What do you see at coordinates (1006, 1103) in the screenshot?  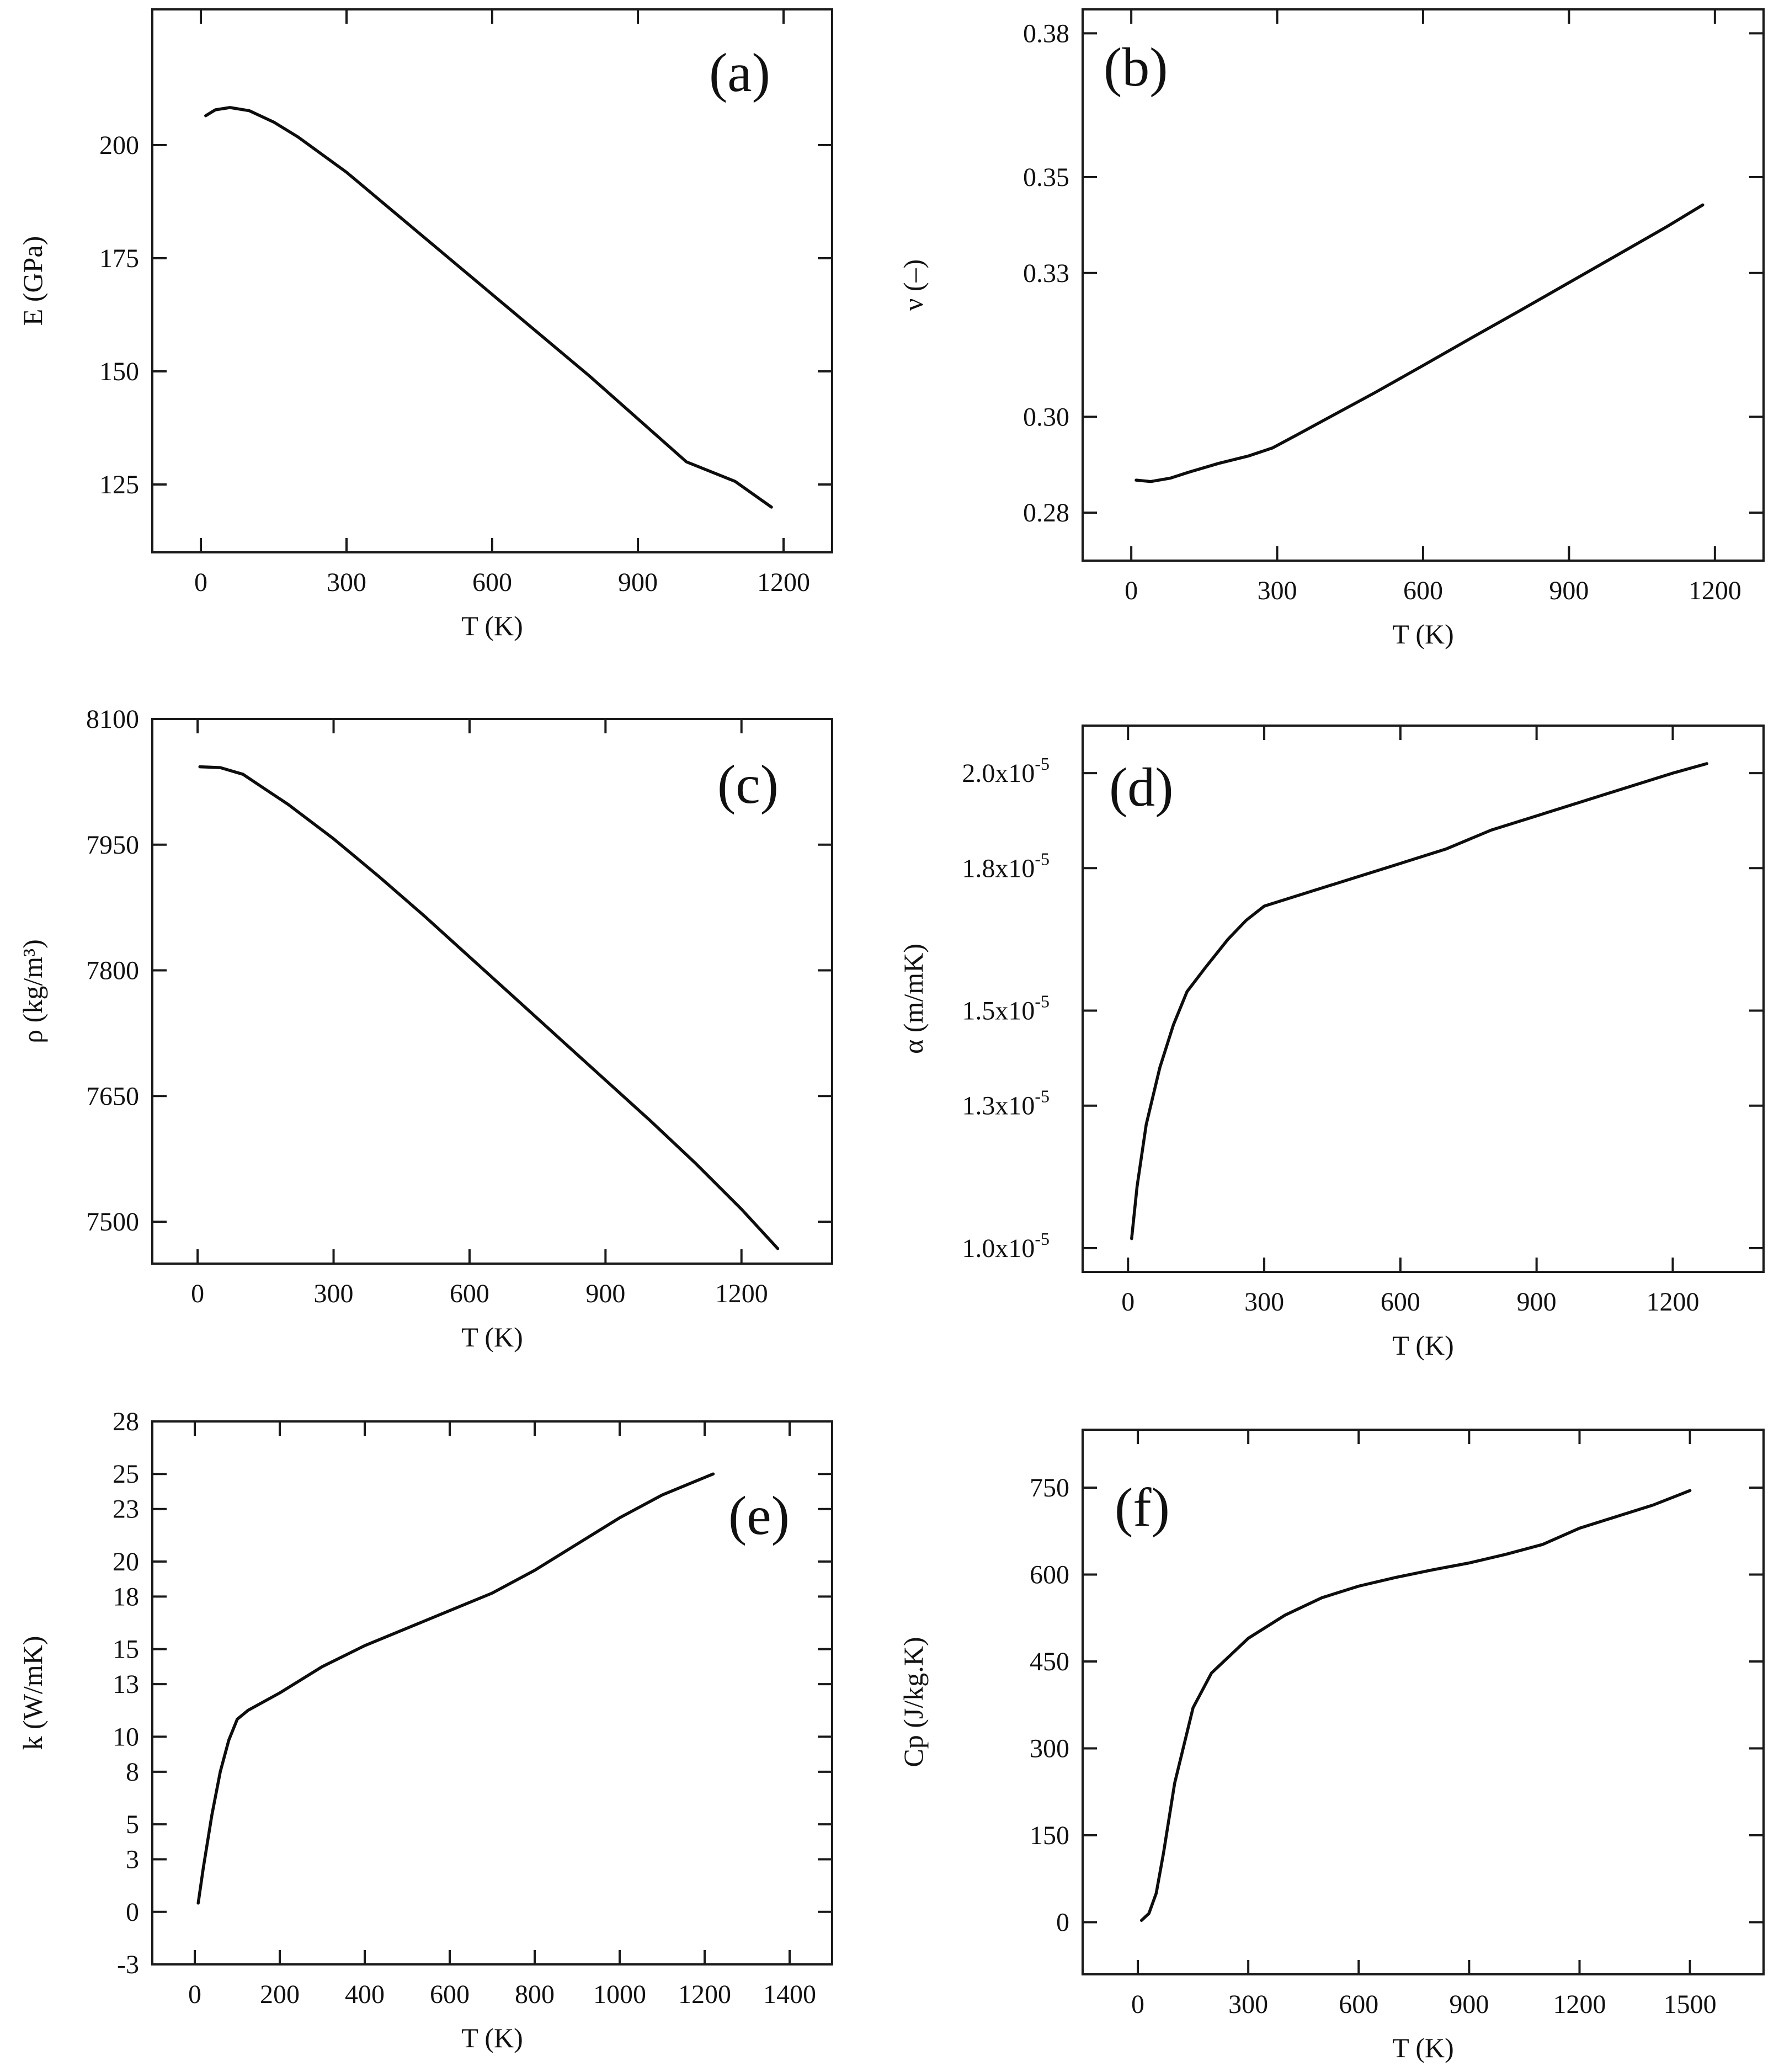 I see `y-tick-label: 1.3x10⁻⁵` at bounding box center [1006, 1103].